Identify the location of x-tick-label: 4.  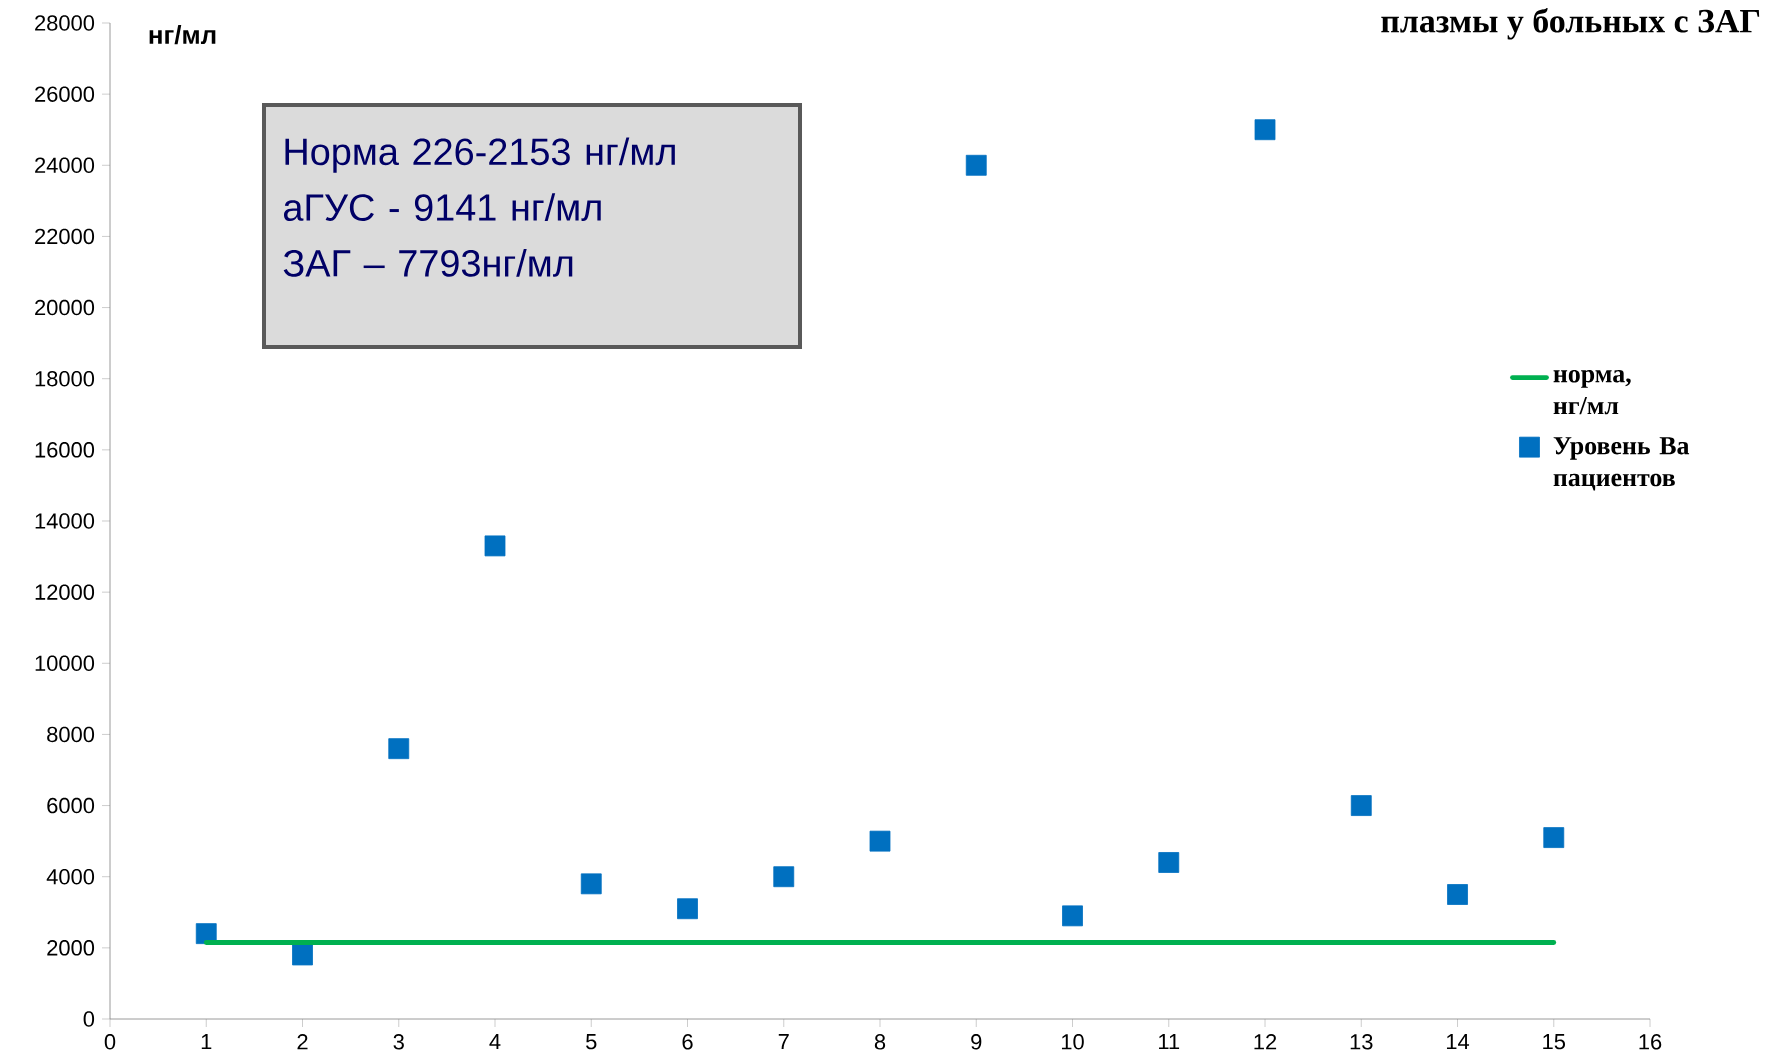
(495, 1042).